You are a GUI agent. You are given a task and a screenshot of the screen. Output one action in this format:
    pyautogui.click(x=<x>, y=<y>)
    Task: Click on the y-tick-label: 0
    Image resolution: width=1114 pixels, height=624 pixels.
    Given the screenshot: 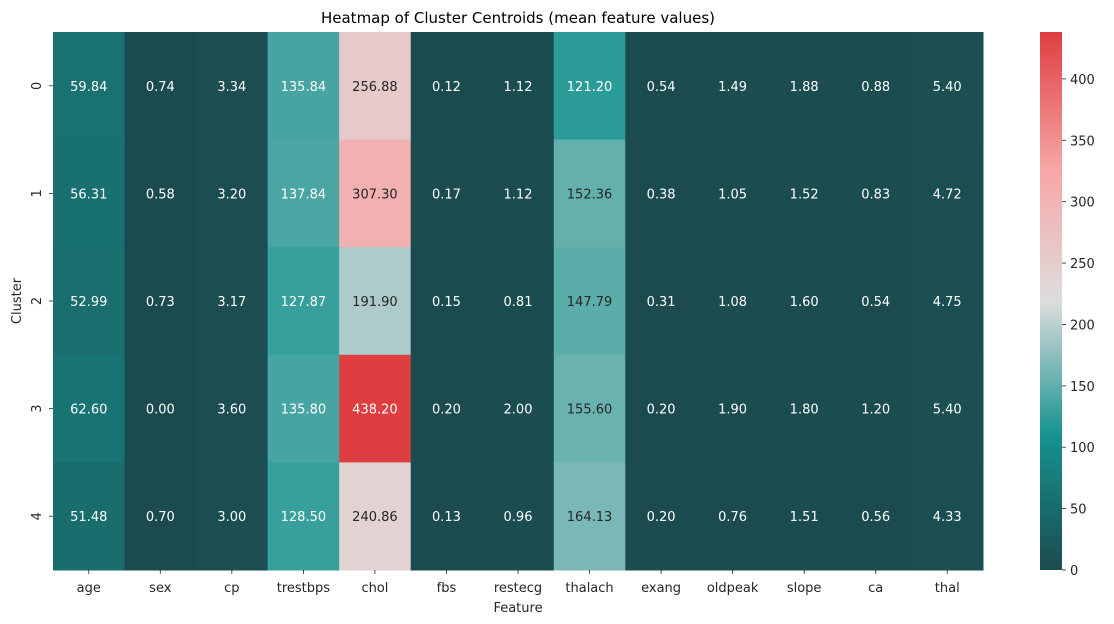 What is the action you would take?
    pyautogui.click(x=37, y=86)
    